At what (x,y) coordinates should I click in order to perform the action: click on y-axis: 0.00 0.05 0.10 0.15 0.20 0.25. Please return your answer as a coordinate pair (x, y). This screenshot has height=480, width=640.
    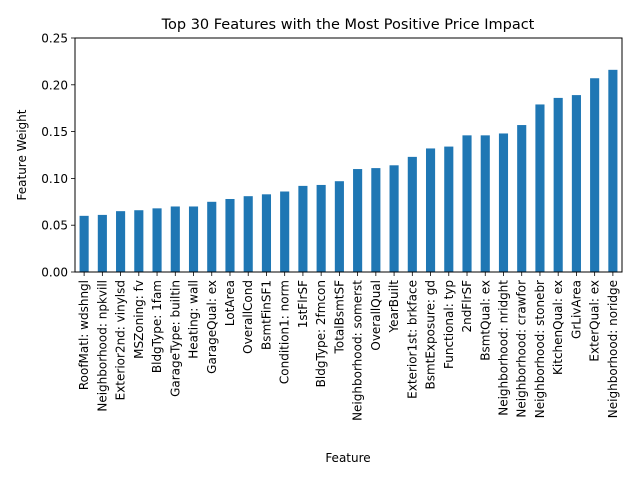
    Looking at the image, I should click on (58, 156).